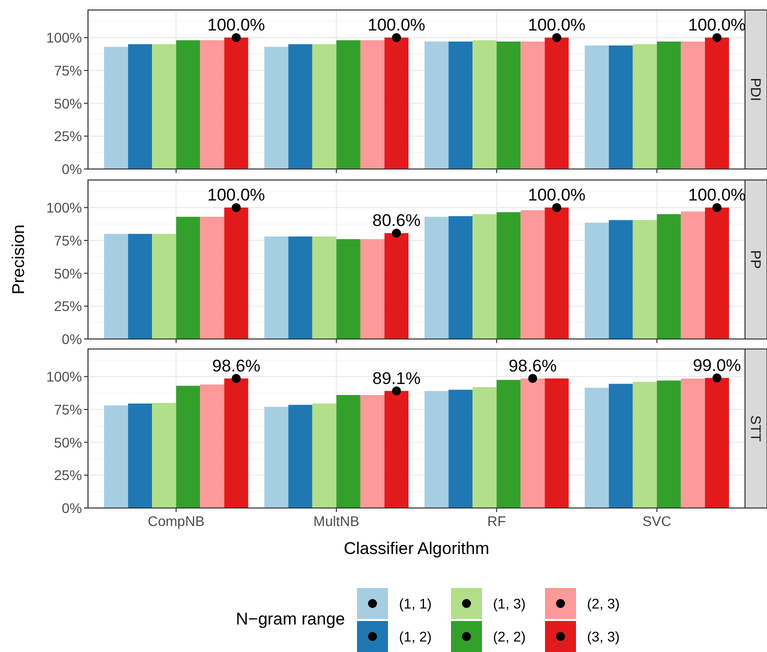 The image size is (767, 652). What do you see at coordinates (396, 220) in the screenshot?
I see `data-label: 80.6%` at bounding box center [396, 220].